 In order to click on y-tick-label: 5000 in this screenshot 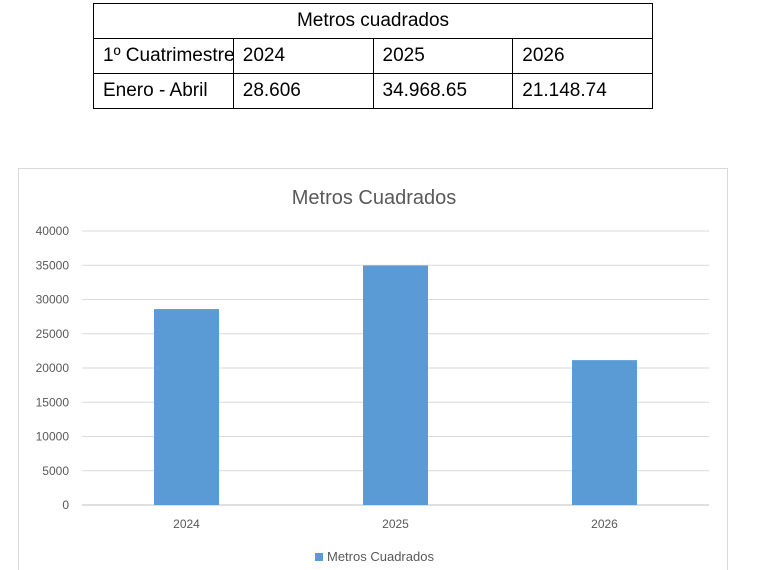, I will do `click(55, 471)`.